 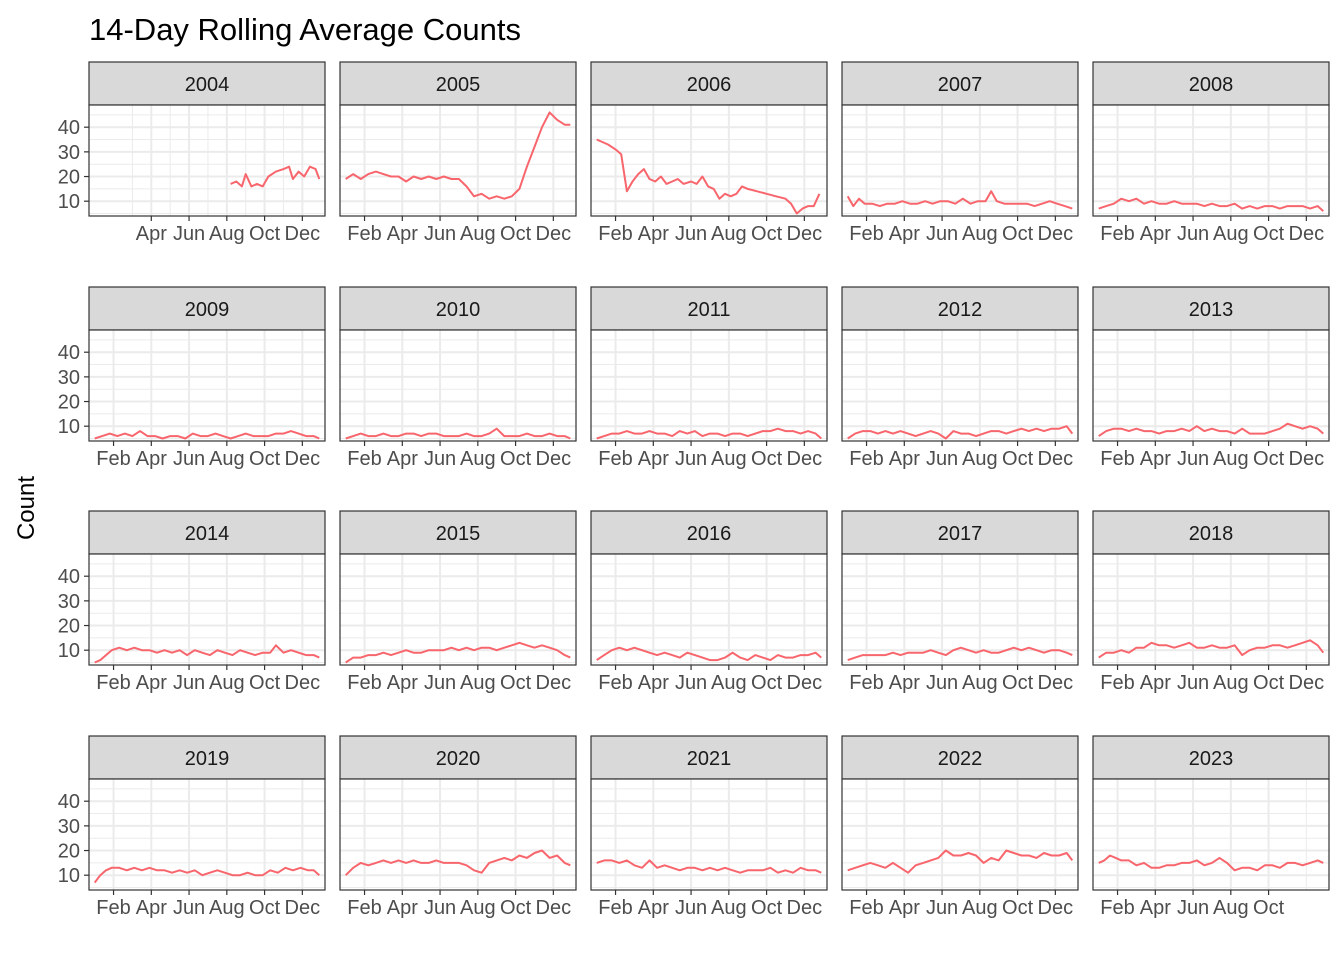 What do you see at coordinates (1211, 827) in the screenshot?
I see `facet-2023: 2023 Feb Apr Jun Aug Oct` at bounding box center [1211, 827].